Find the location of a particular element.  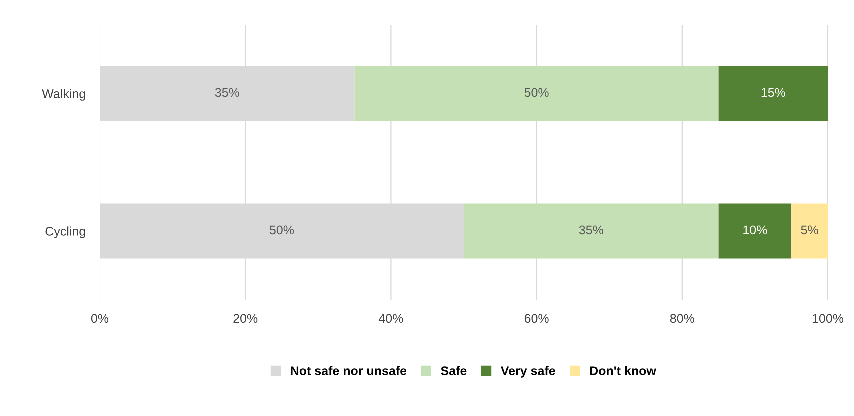

data-label: 15% is located at coordinates (774, 93).